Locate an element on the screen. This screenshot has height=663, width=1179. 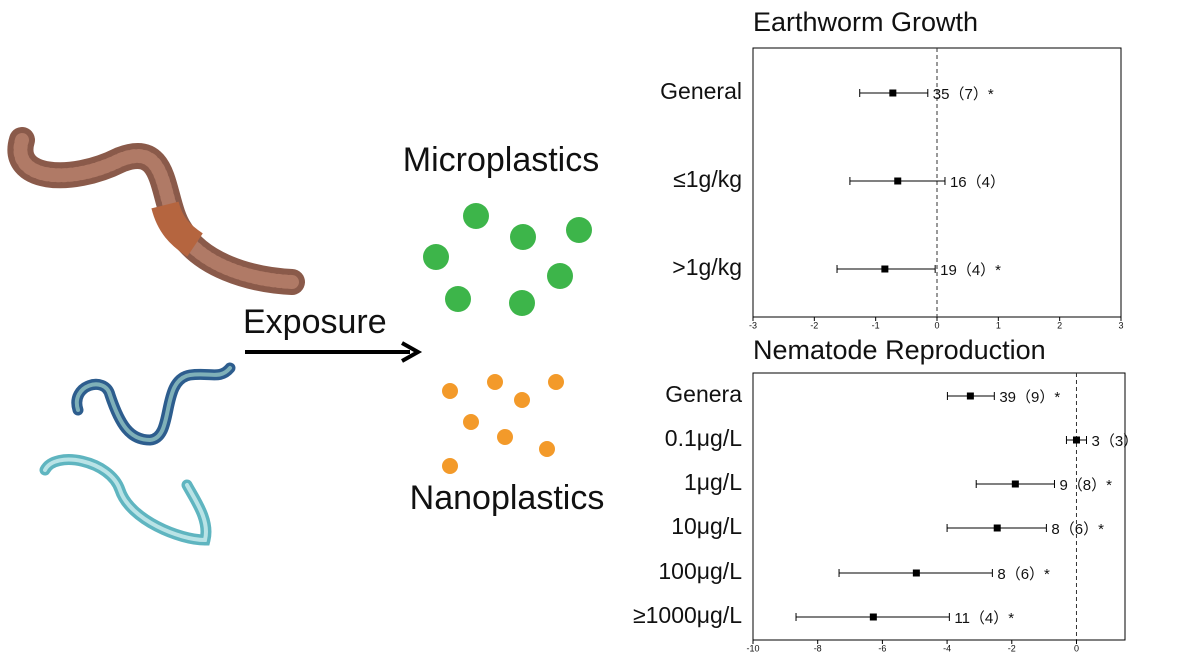
category-label: ≥1000μg/L is located at coordinates (687, 615).